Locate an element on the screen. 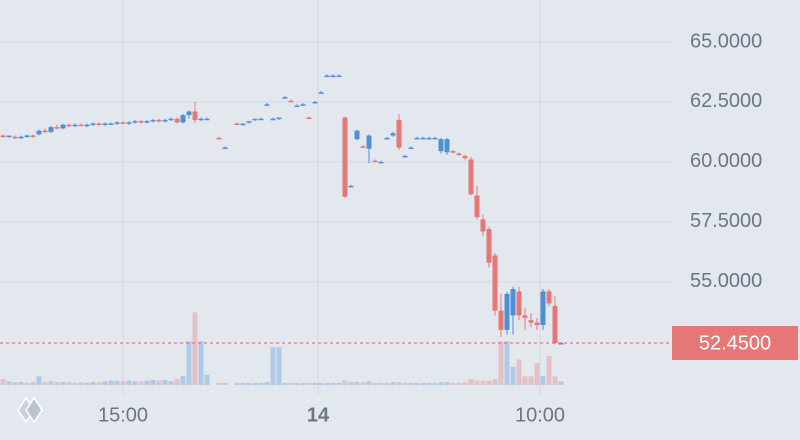  y-tick-label: 60.0000 is located at coordinates (726, 161).